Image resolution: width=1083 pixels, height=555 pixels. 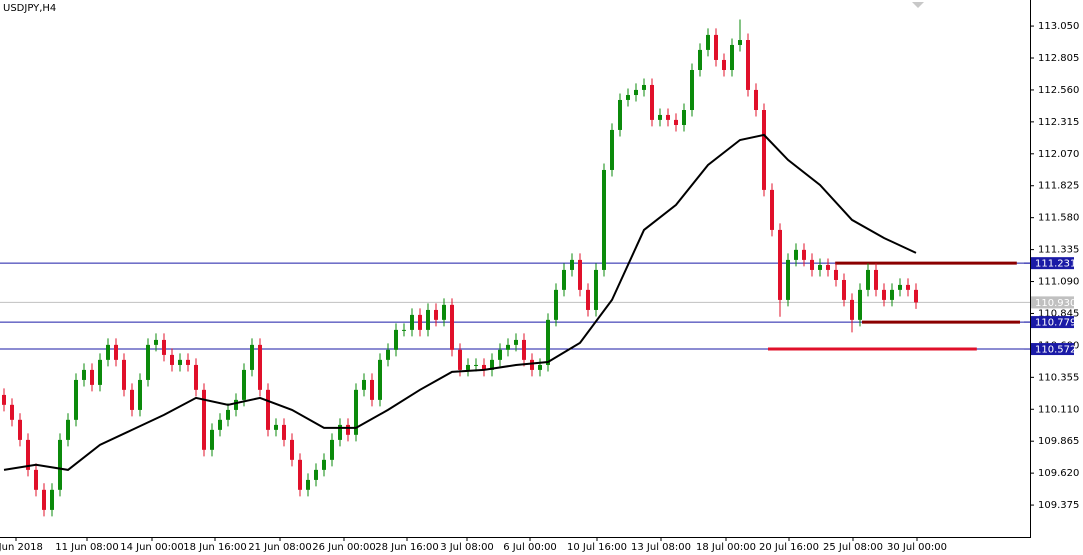 What do you see at coordinates (1058, 282) in the screenshot?
I see `y-tick-label: 111.090` at bounding box center [1058, 282].